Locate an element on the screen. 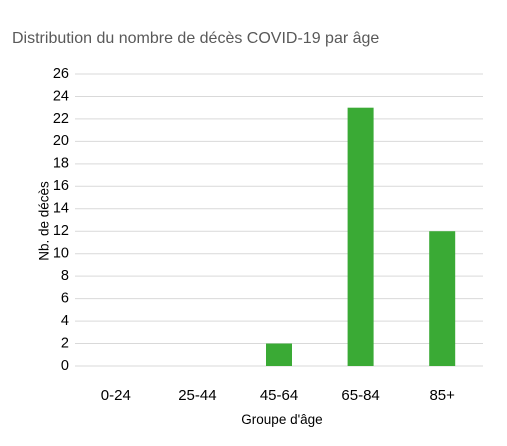 This screenshot has width=507, height=446. y-tick-label: 0 is located at coordinates (65, 366).